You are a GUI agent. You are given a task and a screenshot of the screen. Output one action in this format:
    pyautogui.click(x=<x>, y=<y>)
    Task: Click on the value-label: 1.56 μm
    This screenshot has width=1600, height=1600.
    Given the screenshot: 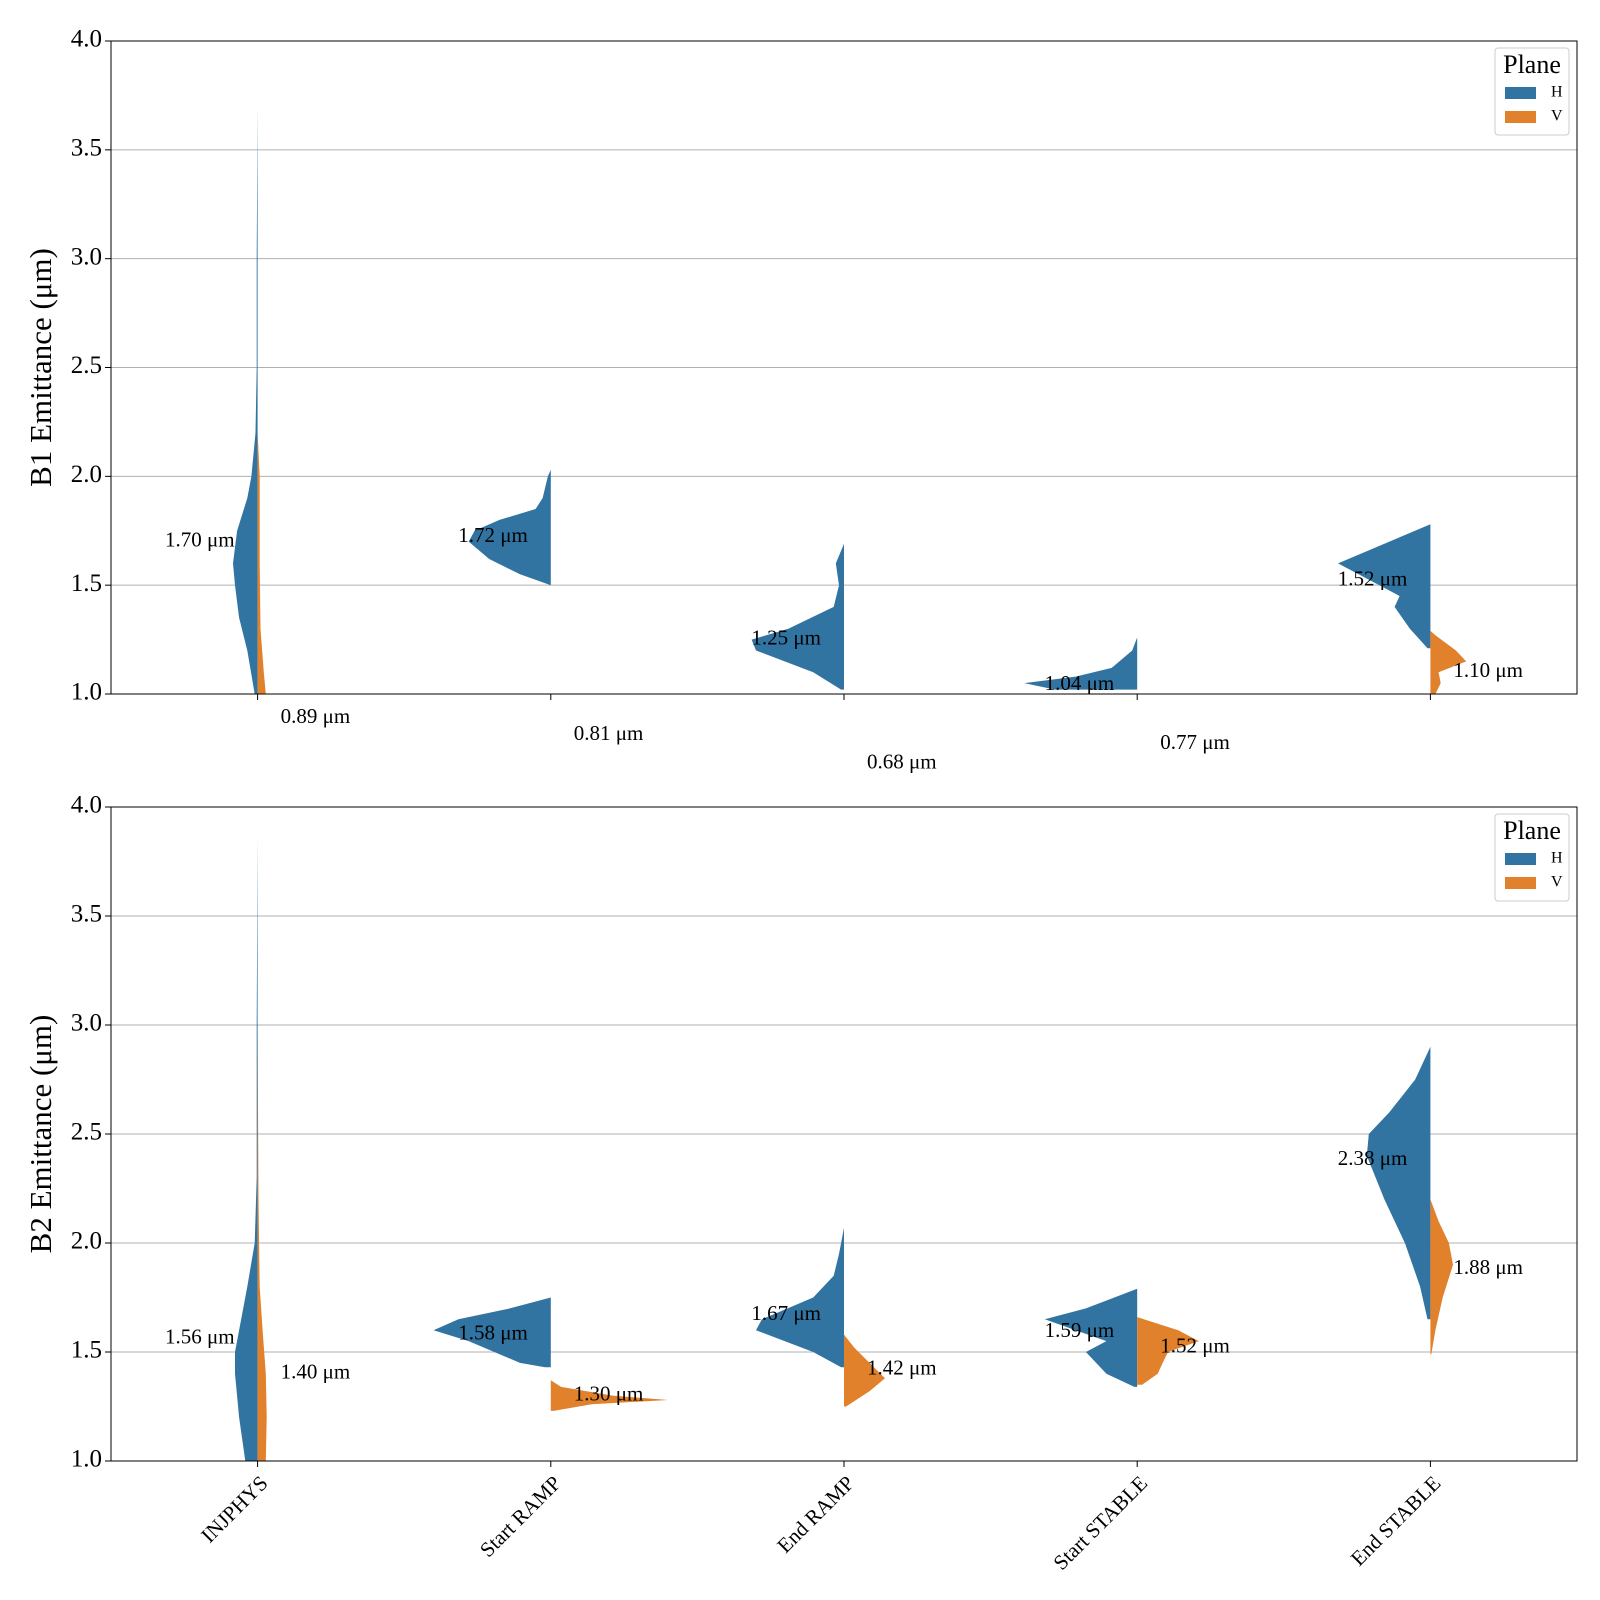 What is the action you would take?
    pyautogui.click(x=200, y=1337)
    